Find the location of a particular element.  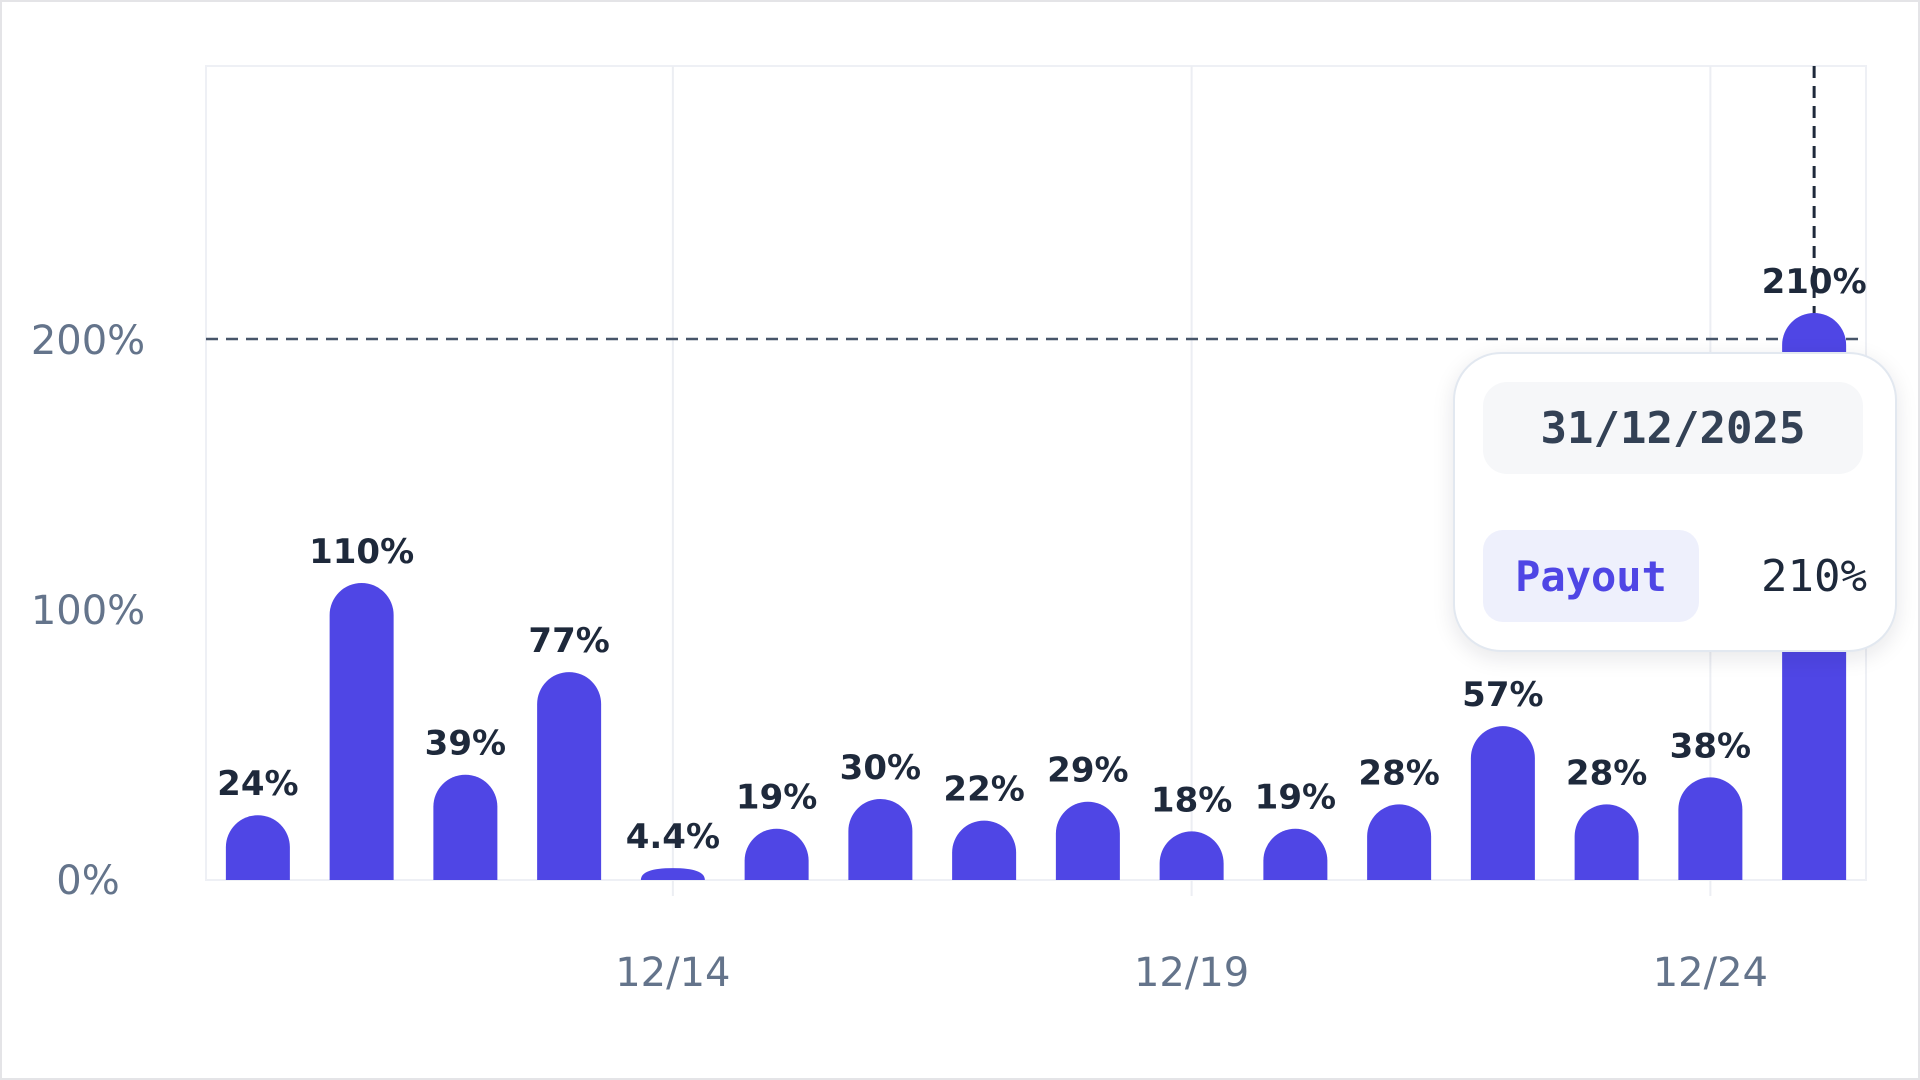

tooltip-date: 31/12/2025 is located at coordinates (1673, 428).